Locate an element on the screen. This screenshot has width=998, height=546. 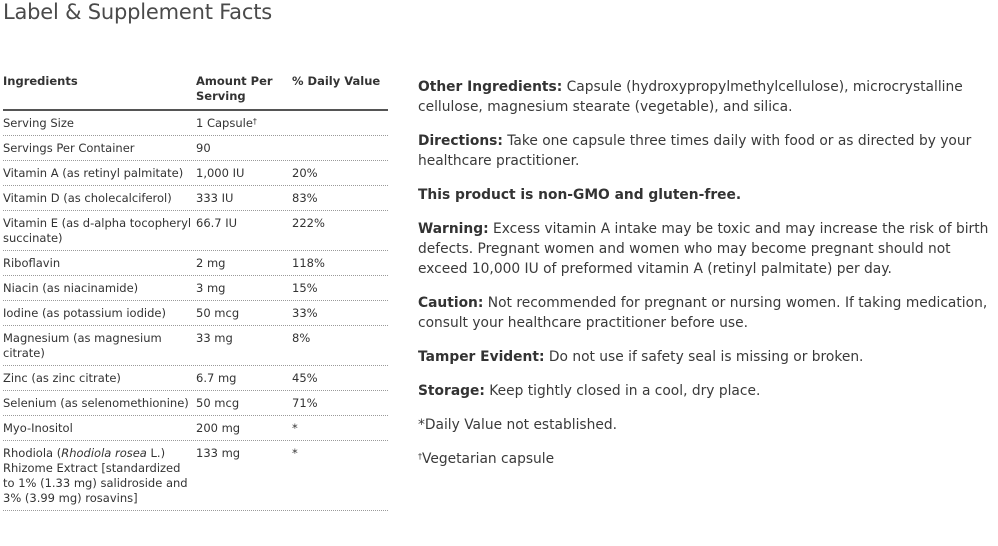
ingredient-cell: Vitamin A (as retinyl palmitate) is located at coordinates (93, 173).